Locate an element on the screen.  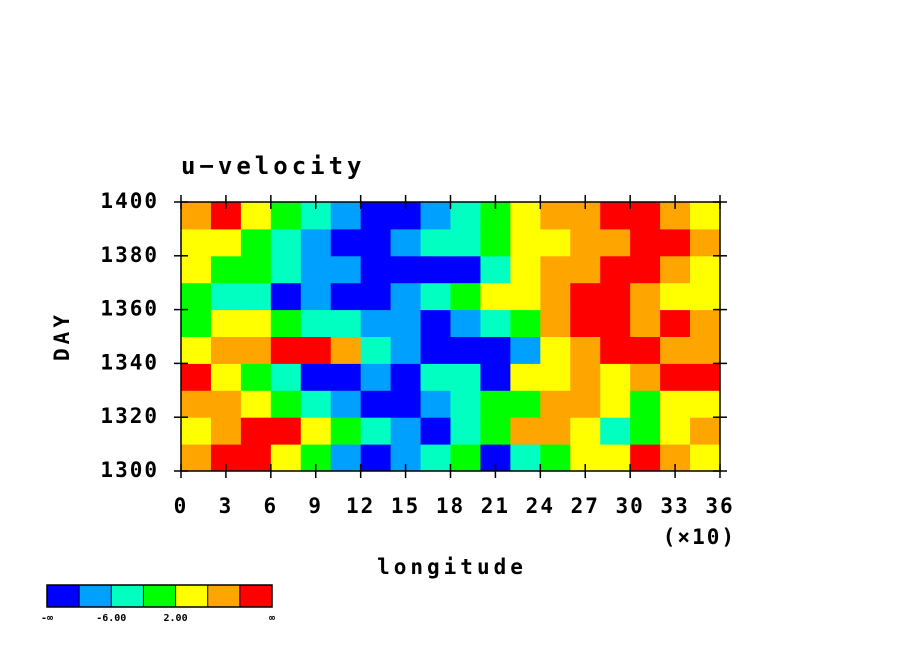
x-tick-label: 15 is located at coordinates (405, 506).